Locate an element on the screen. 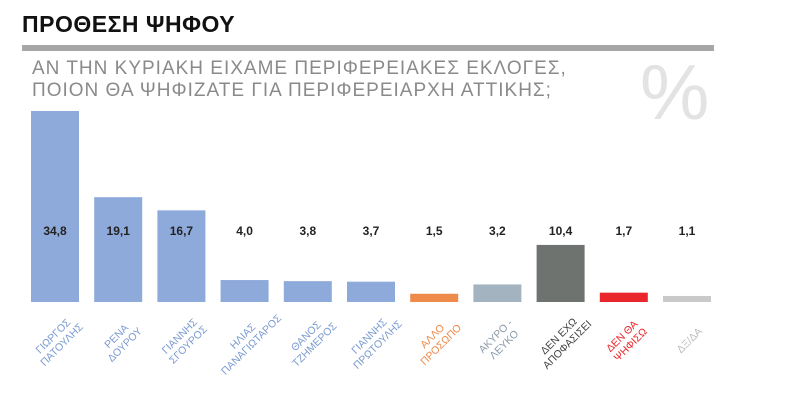 The width and height of the screenshot is (800, 403). category-label-8: ΑΚΥΡΟ -ΛΕΥΚΟ is located at coordinates (499, 339).